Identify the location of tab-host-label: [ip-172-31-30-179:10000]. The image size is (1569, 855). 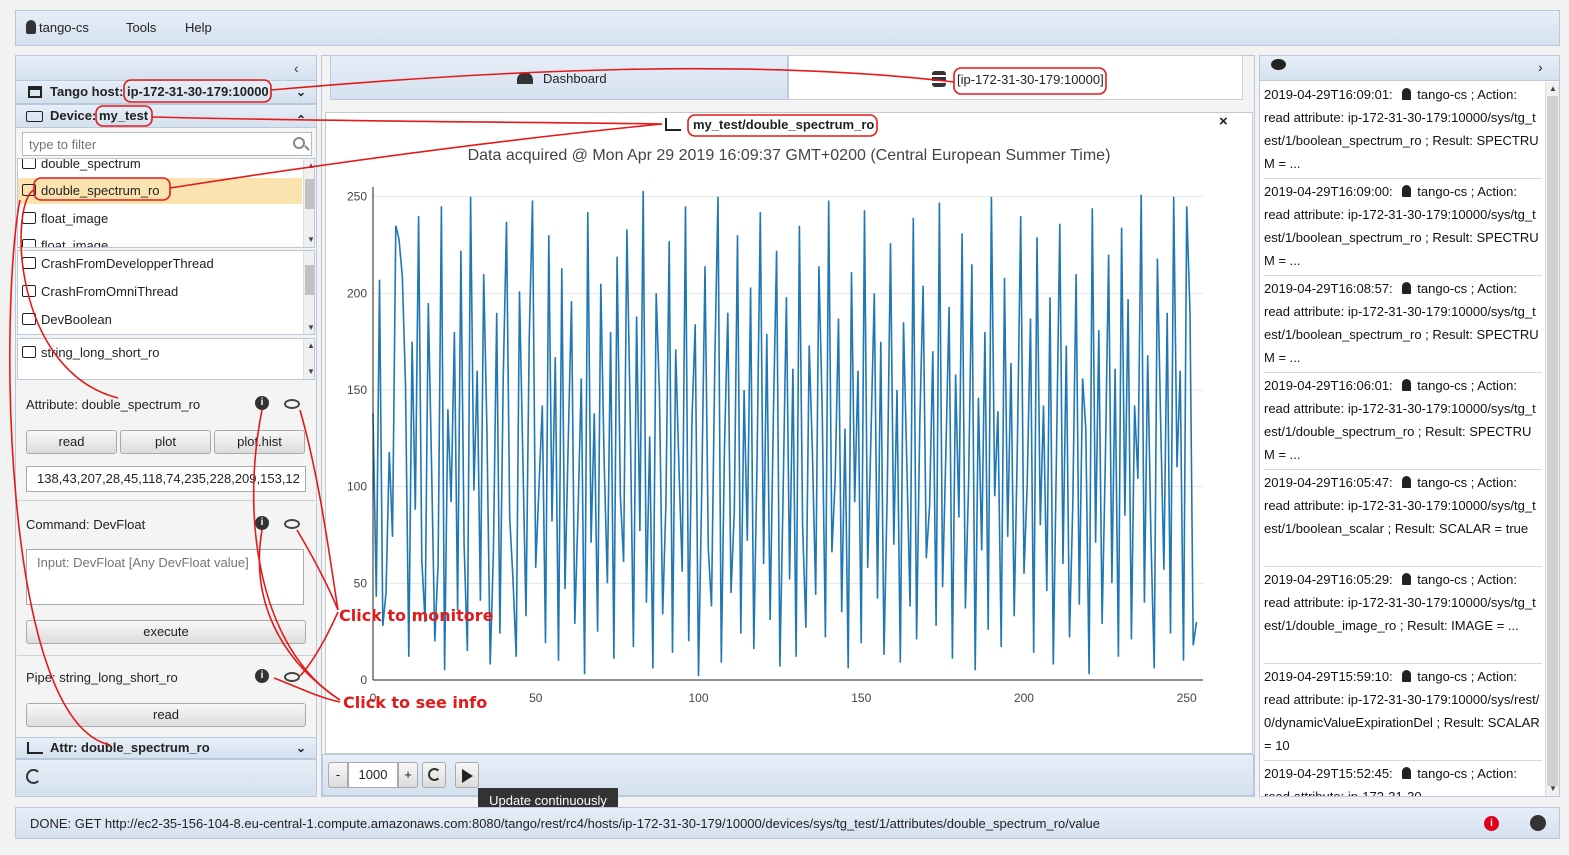
(1030, 79).